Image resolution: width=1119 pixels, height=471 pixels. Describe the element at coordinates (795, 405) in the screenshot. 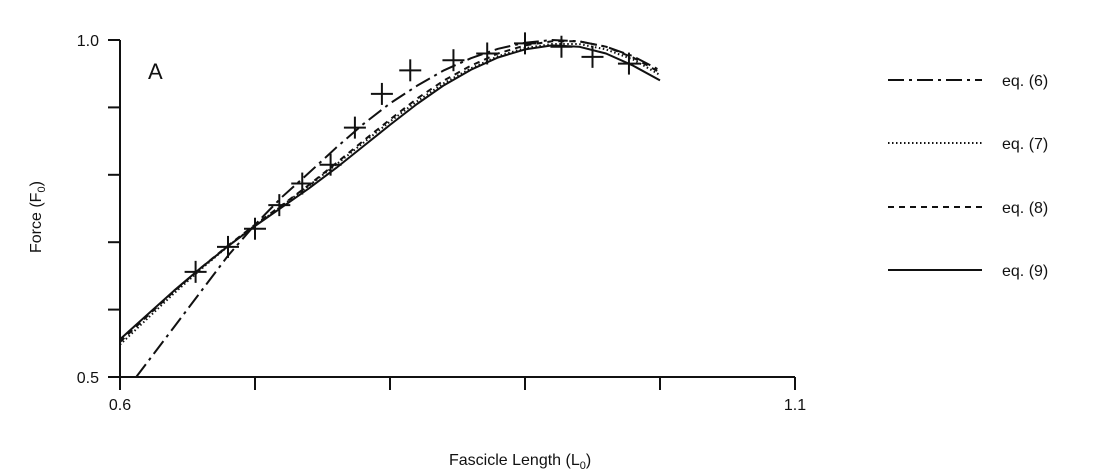

I see `x-tick-label: 1.1` at that location.